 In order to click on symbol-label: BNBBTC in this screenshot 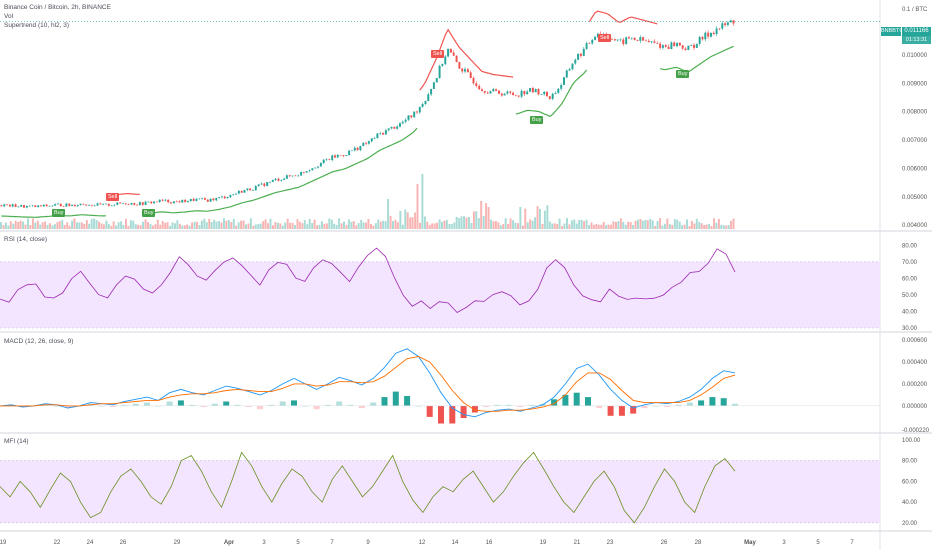, I will do `click(892, 31)`.